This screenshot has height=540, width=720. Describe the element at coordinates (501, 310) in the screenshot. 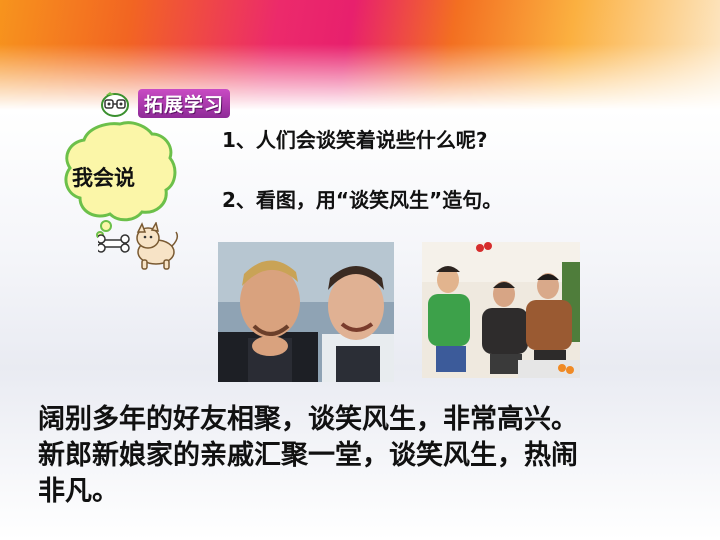

I see `family-gathering-photo` at that location.